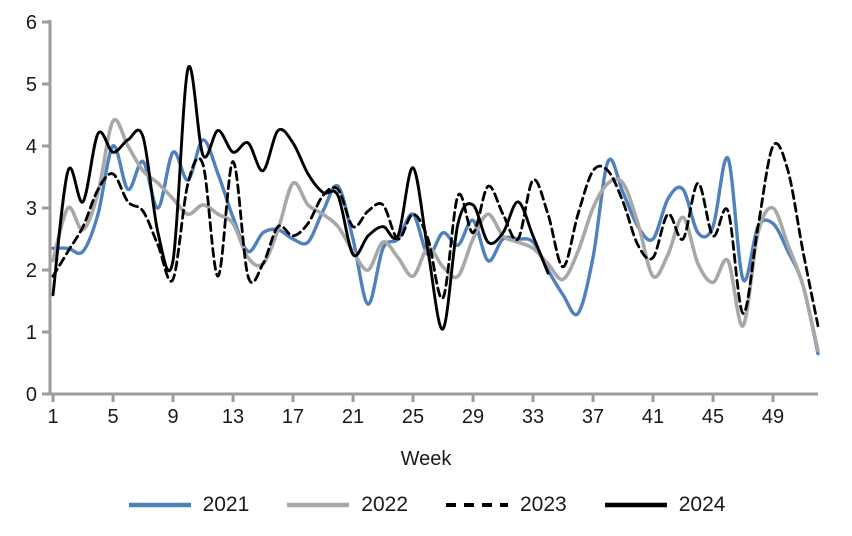 The width and height of the screenshot is (852, 536). What do you see at coordinates (713, 417) in the screenshot?
I see `x-axis-tick-label: 45` at bounding box center [713, 417].